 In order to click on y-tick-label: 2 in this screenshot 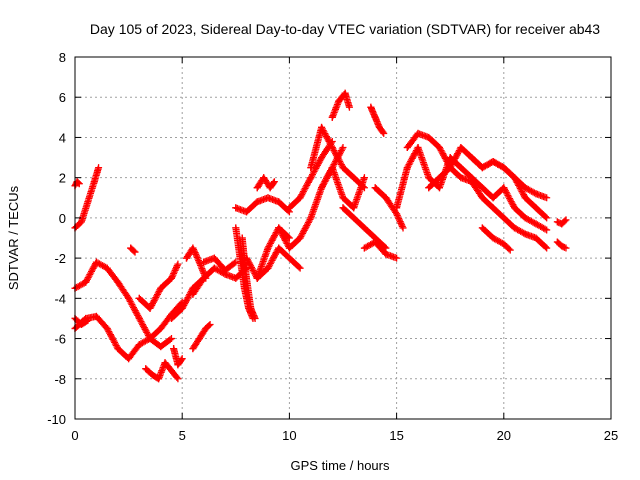, I will do `click(62, 178)`.